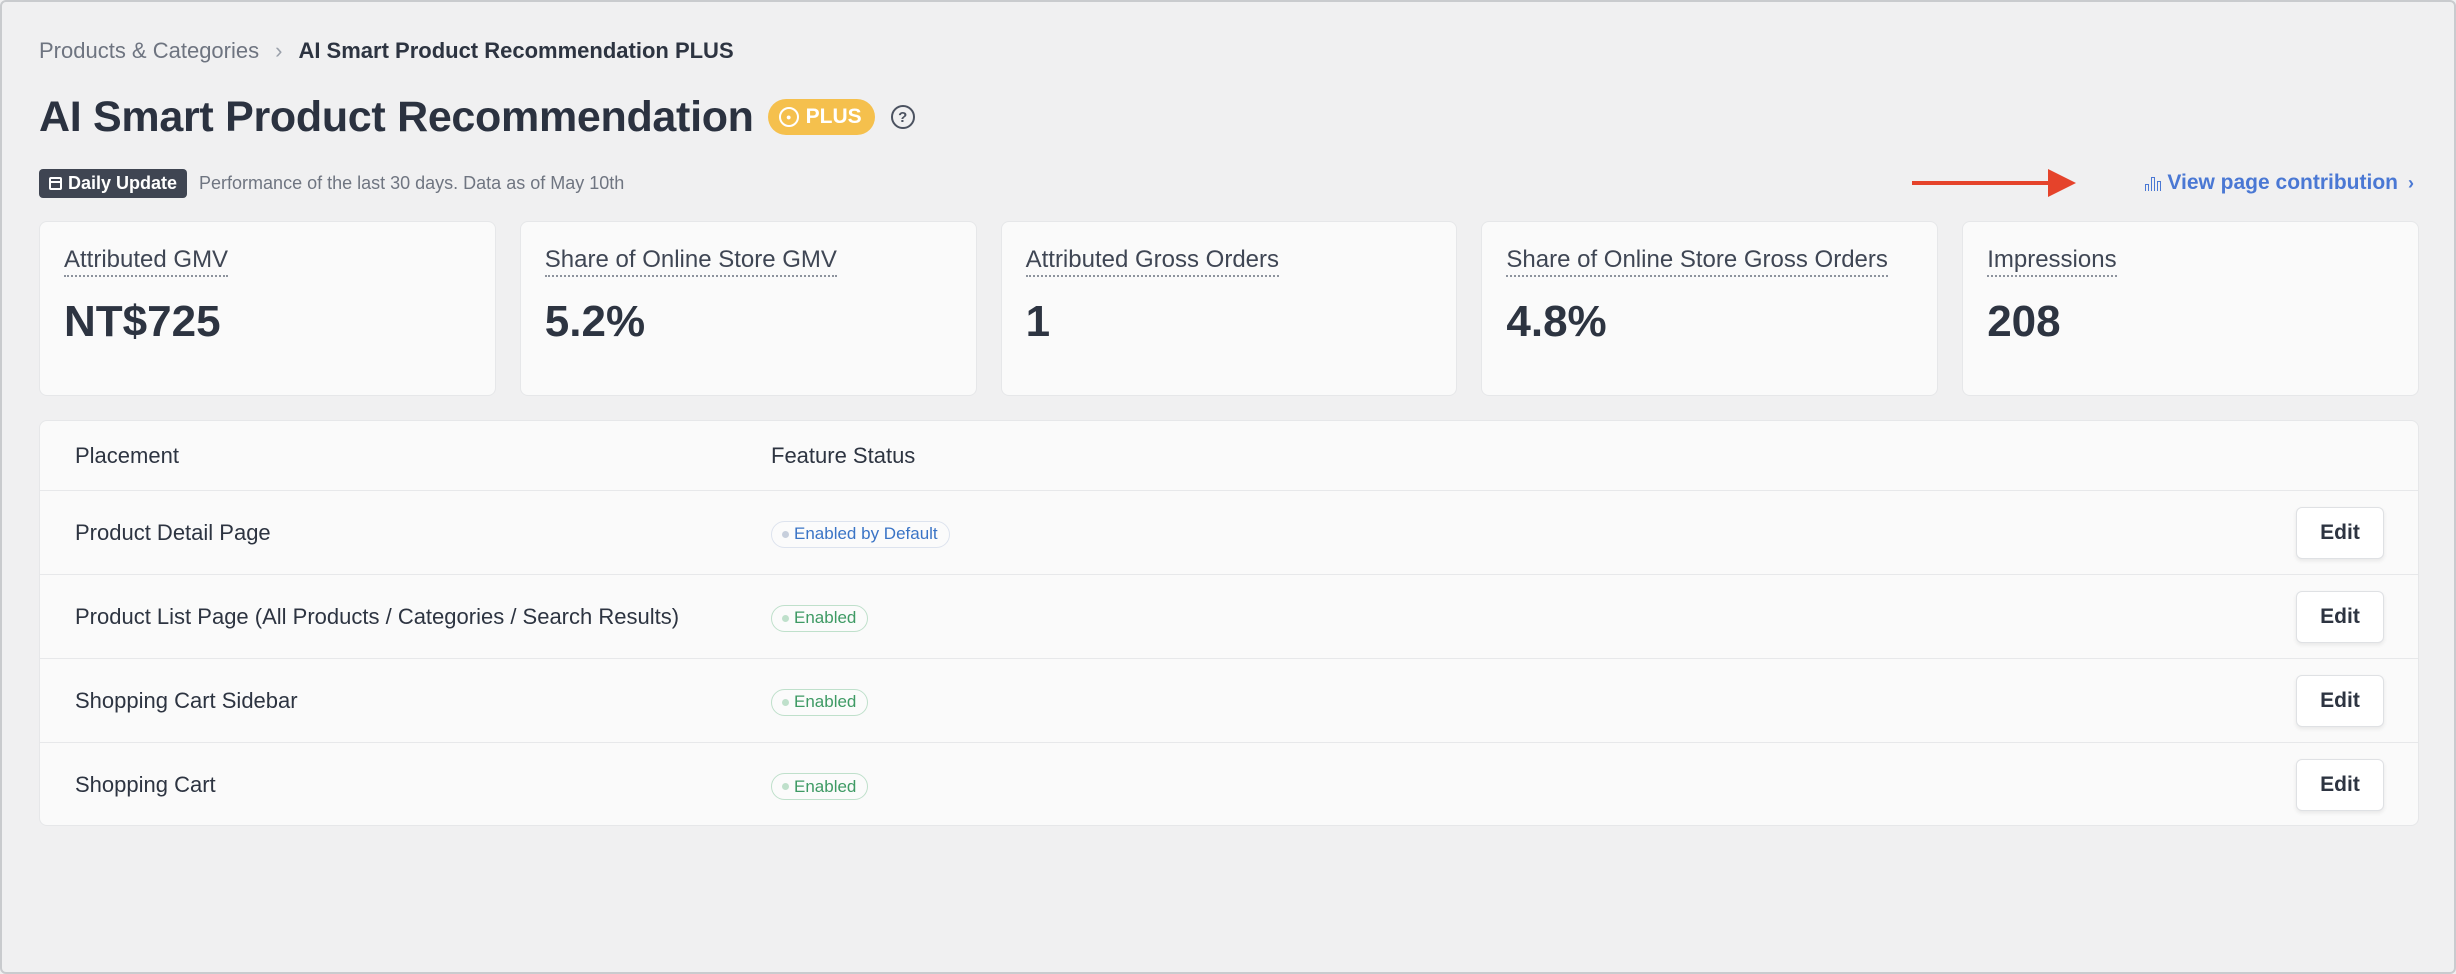 The width and height of the screenshot is (2456, 974). I want to click on header-feature-status: Feature Status, so click(843, 455).